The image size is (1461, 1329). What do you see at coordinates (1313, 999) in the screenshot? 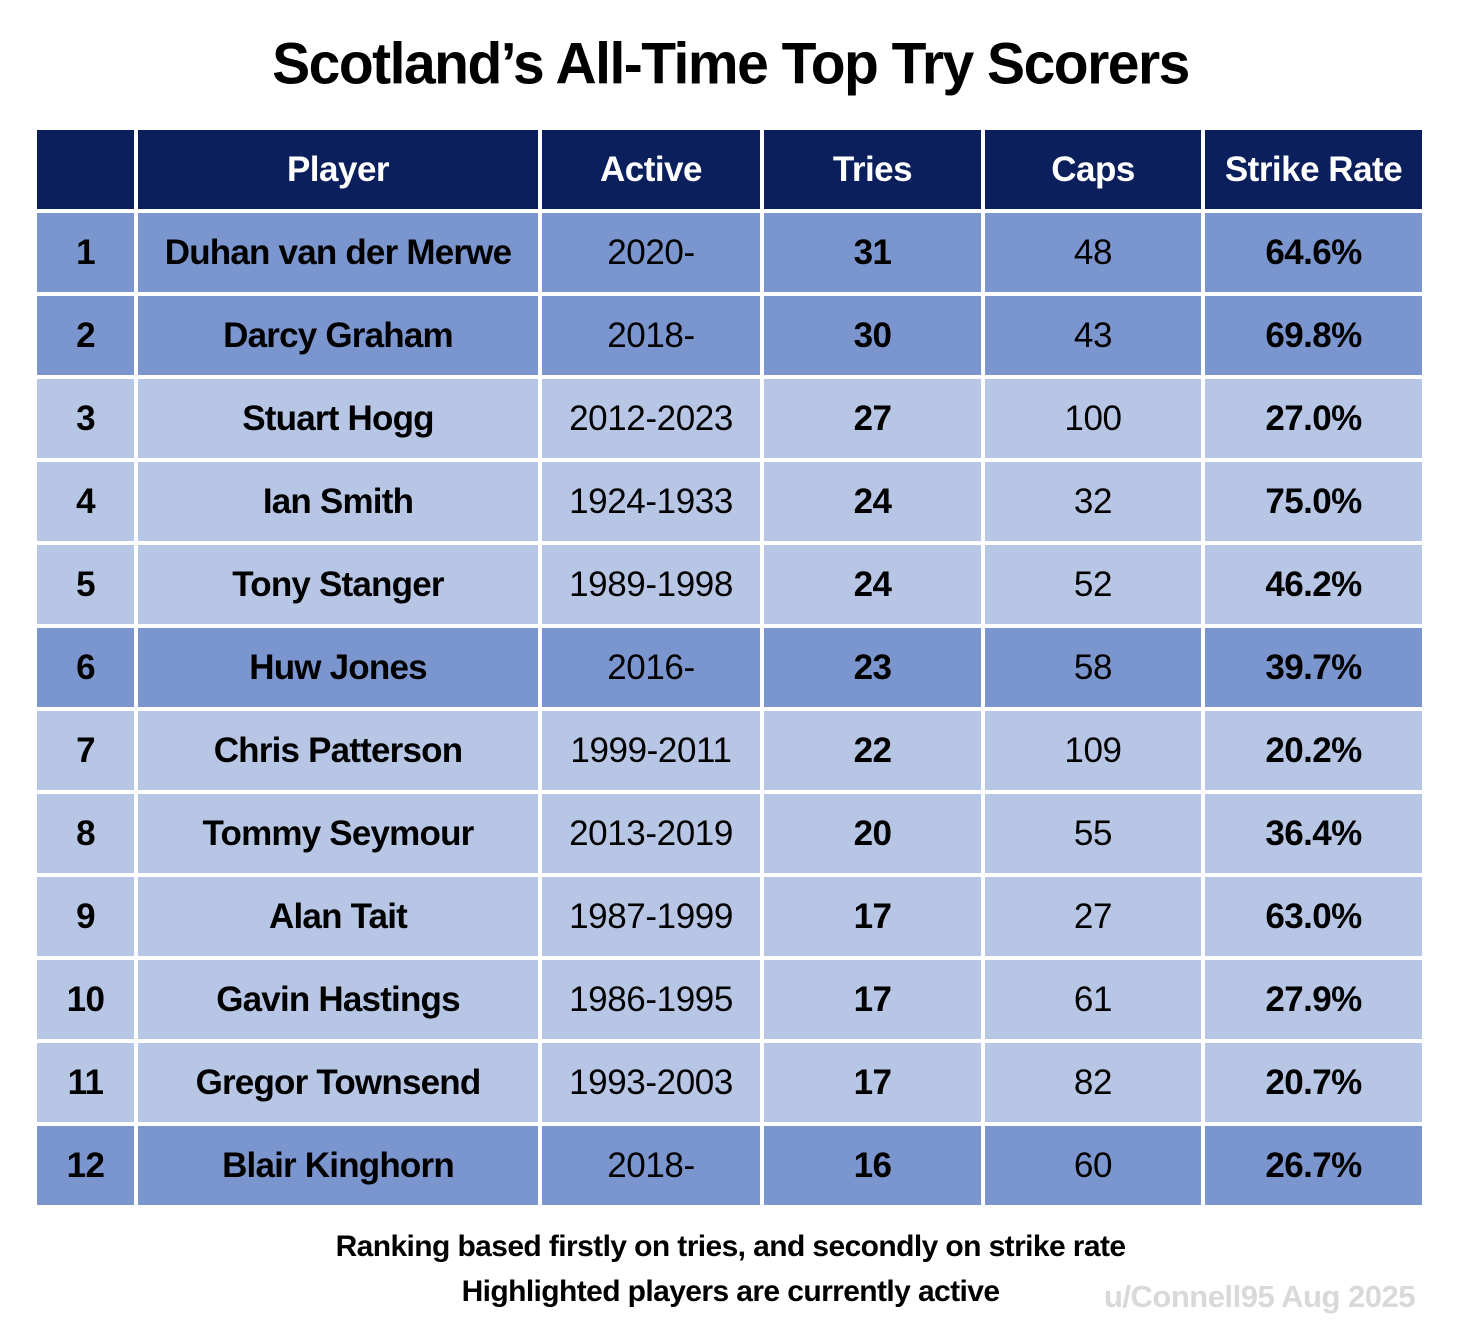
I see `cell-strike-rate: 27.9%` at bounding box center [1313, 999].